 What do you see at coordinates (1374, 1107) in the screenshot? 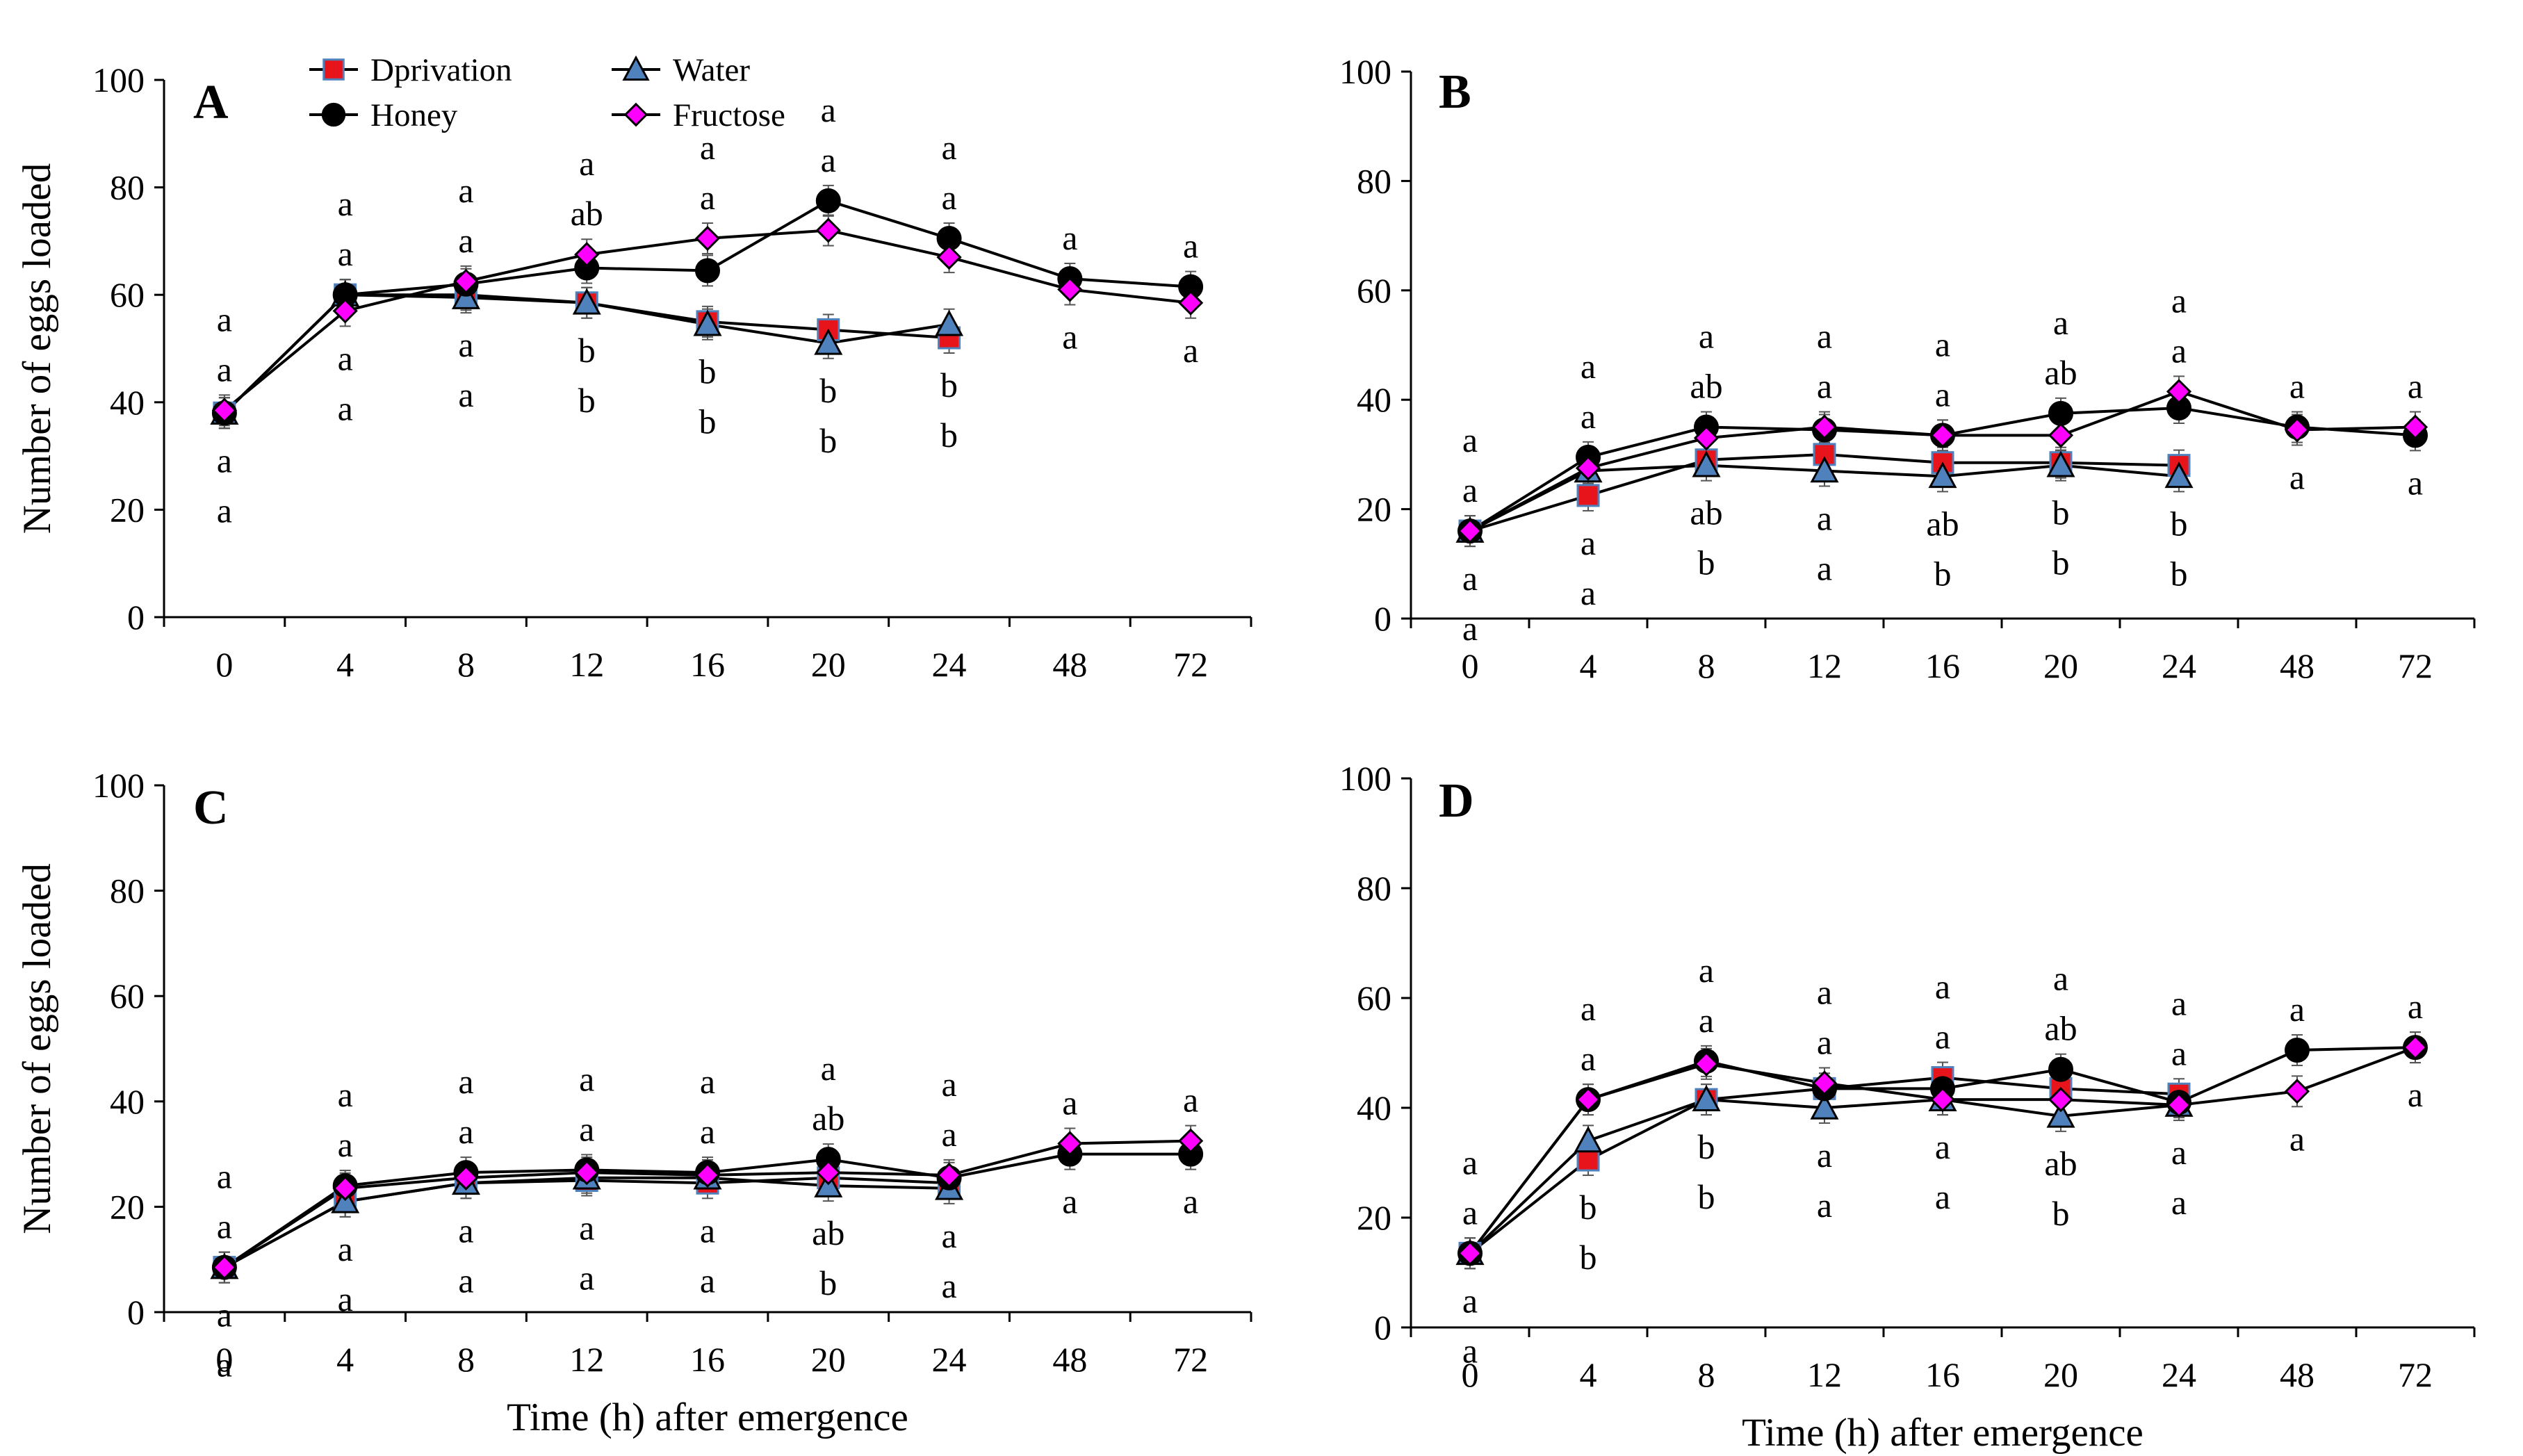
I see `y-tick-label: 40` at bounding box center [1374, 1107].